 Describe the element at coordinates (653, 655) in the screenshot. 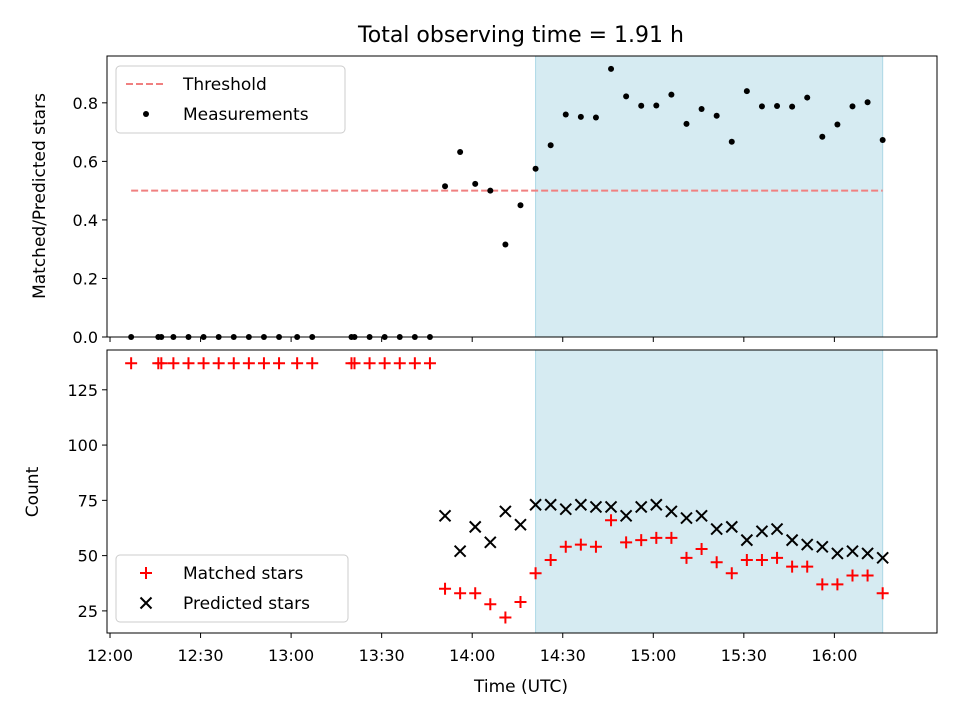

I see `x-tick-label: 15:00` at that location.